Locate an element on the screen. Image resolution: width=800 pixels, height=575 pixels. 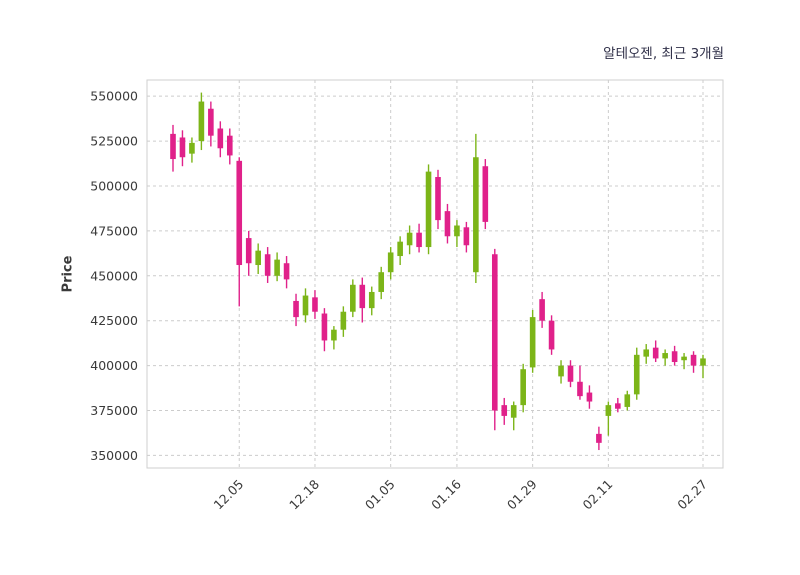
y-tick-label: 475000 is located at coordinates (114, 230).